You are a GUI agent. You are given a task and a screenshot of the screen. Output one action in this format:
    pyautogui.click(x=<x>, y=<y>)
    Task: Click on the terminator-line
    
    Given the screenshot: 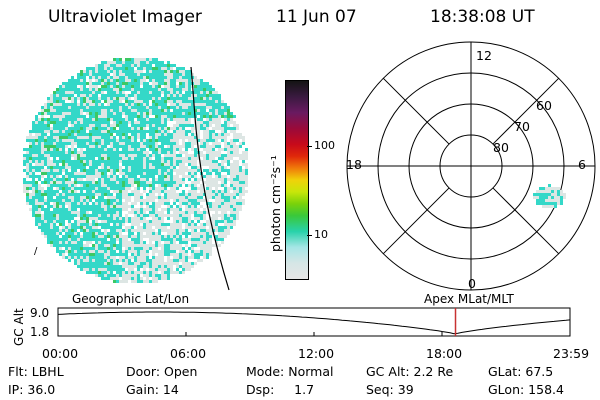 What is the action you would take?
    pyautogui.click(x=210, y=178)
    